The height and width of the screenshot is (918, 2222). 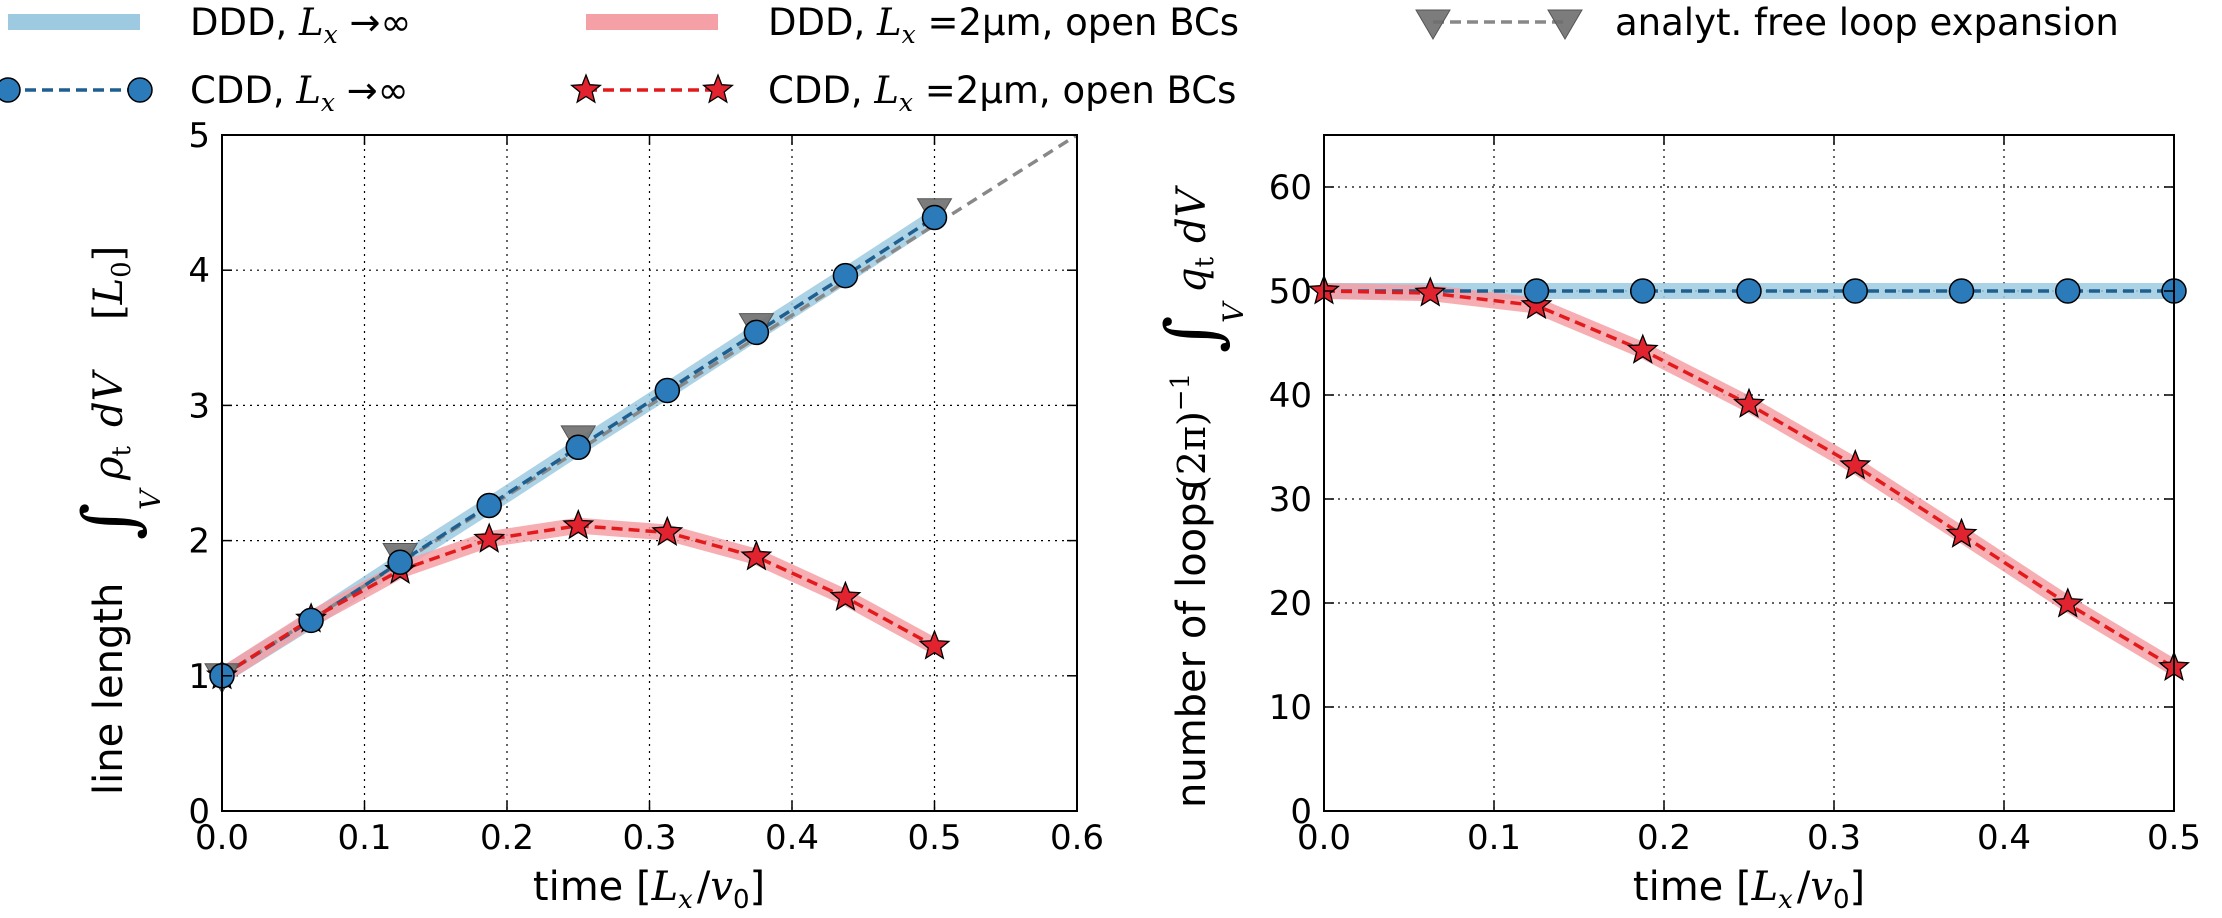 What do you see at coordinates (1003, 25) in the screenshot?
I see `legend-label: DDD, Lx =2μm, open BCs` at bounding box center [1003, 25].